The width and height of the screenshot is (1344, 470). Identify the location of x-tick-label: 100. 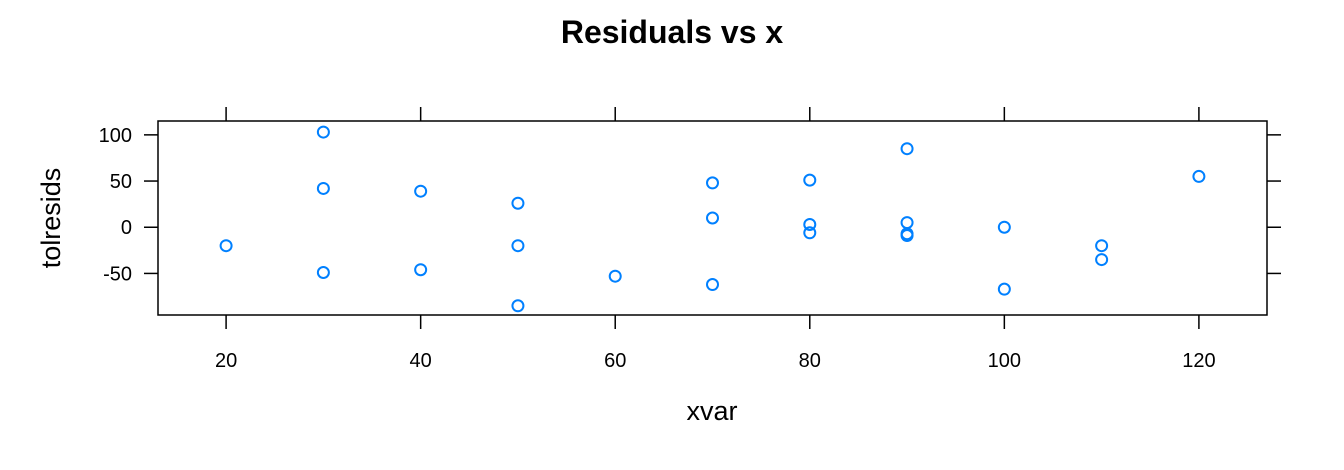
(1004, 361).